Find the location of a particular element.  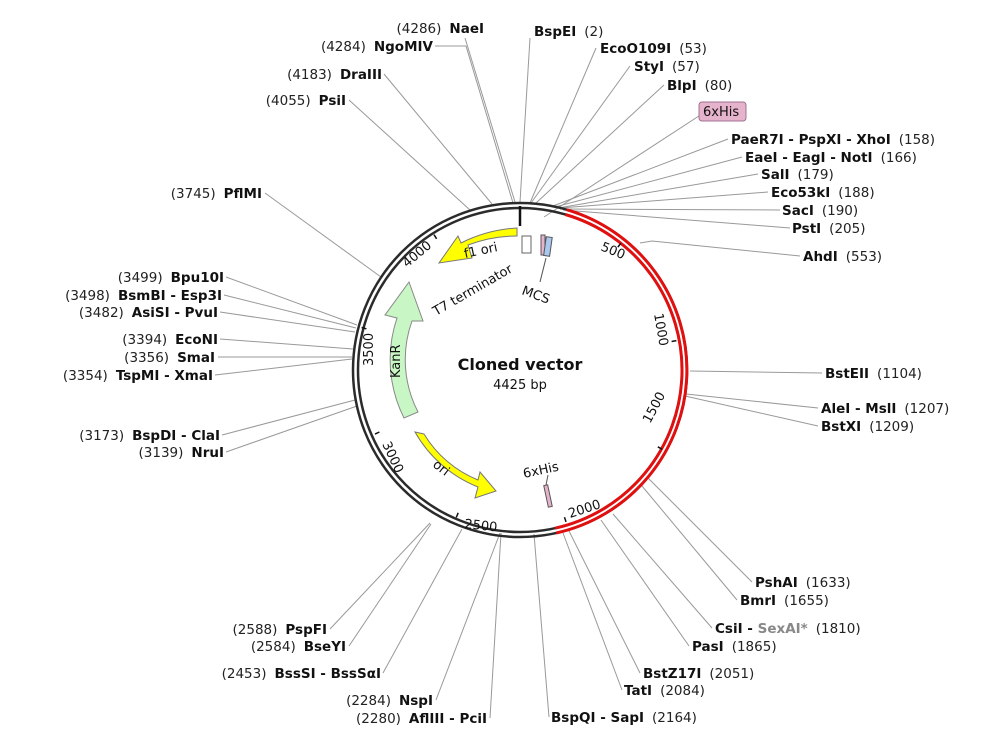

leader-line-saci is located at coordinates (670, 209).